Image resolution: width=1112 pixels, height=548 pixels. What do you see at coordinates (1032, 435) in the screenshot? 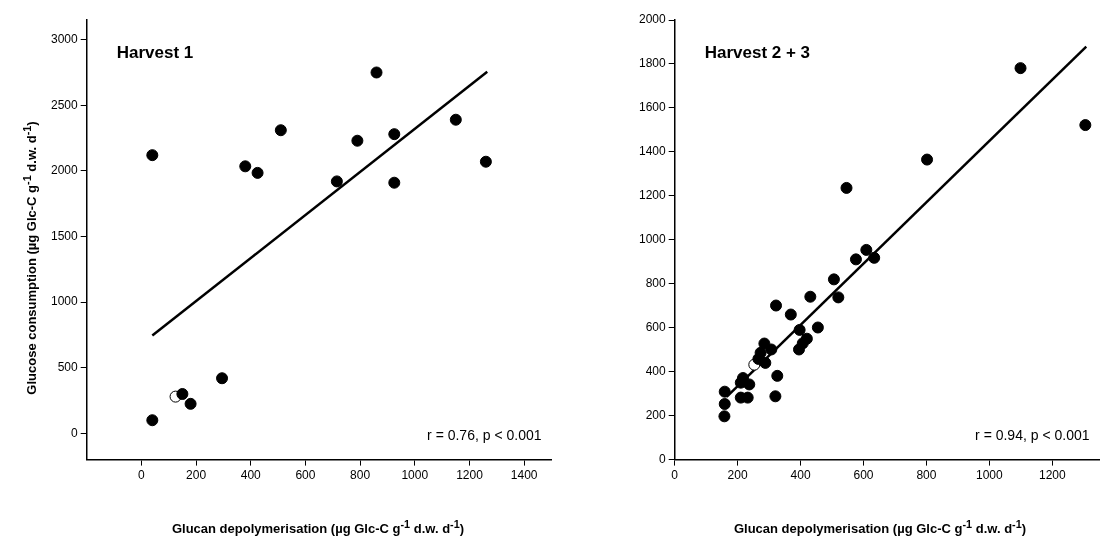
I see `annotation: r = 0.94, p < 0.001` at bounding box center [1032, 435].